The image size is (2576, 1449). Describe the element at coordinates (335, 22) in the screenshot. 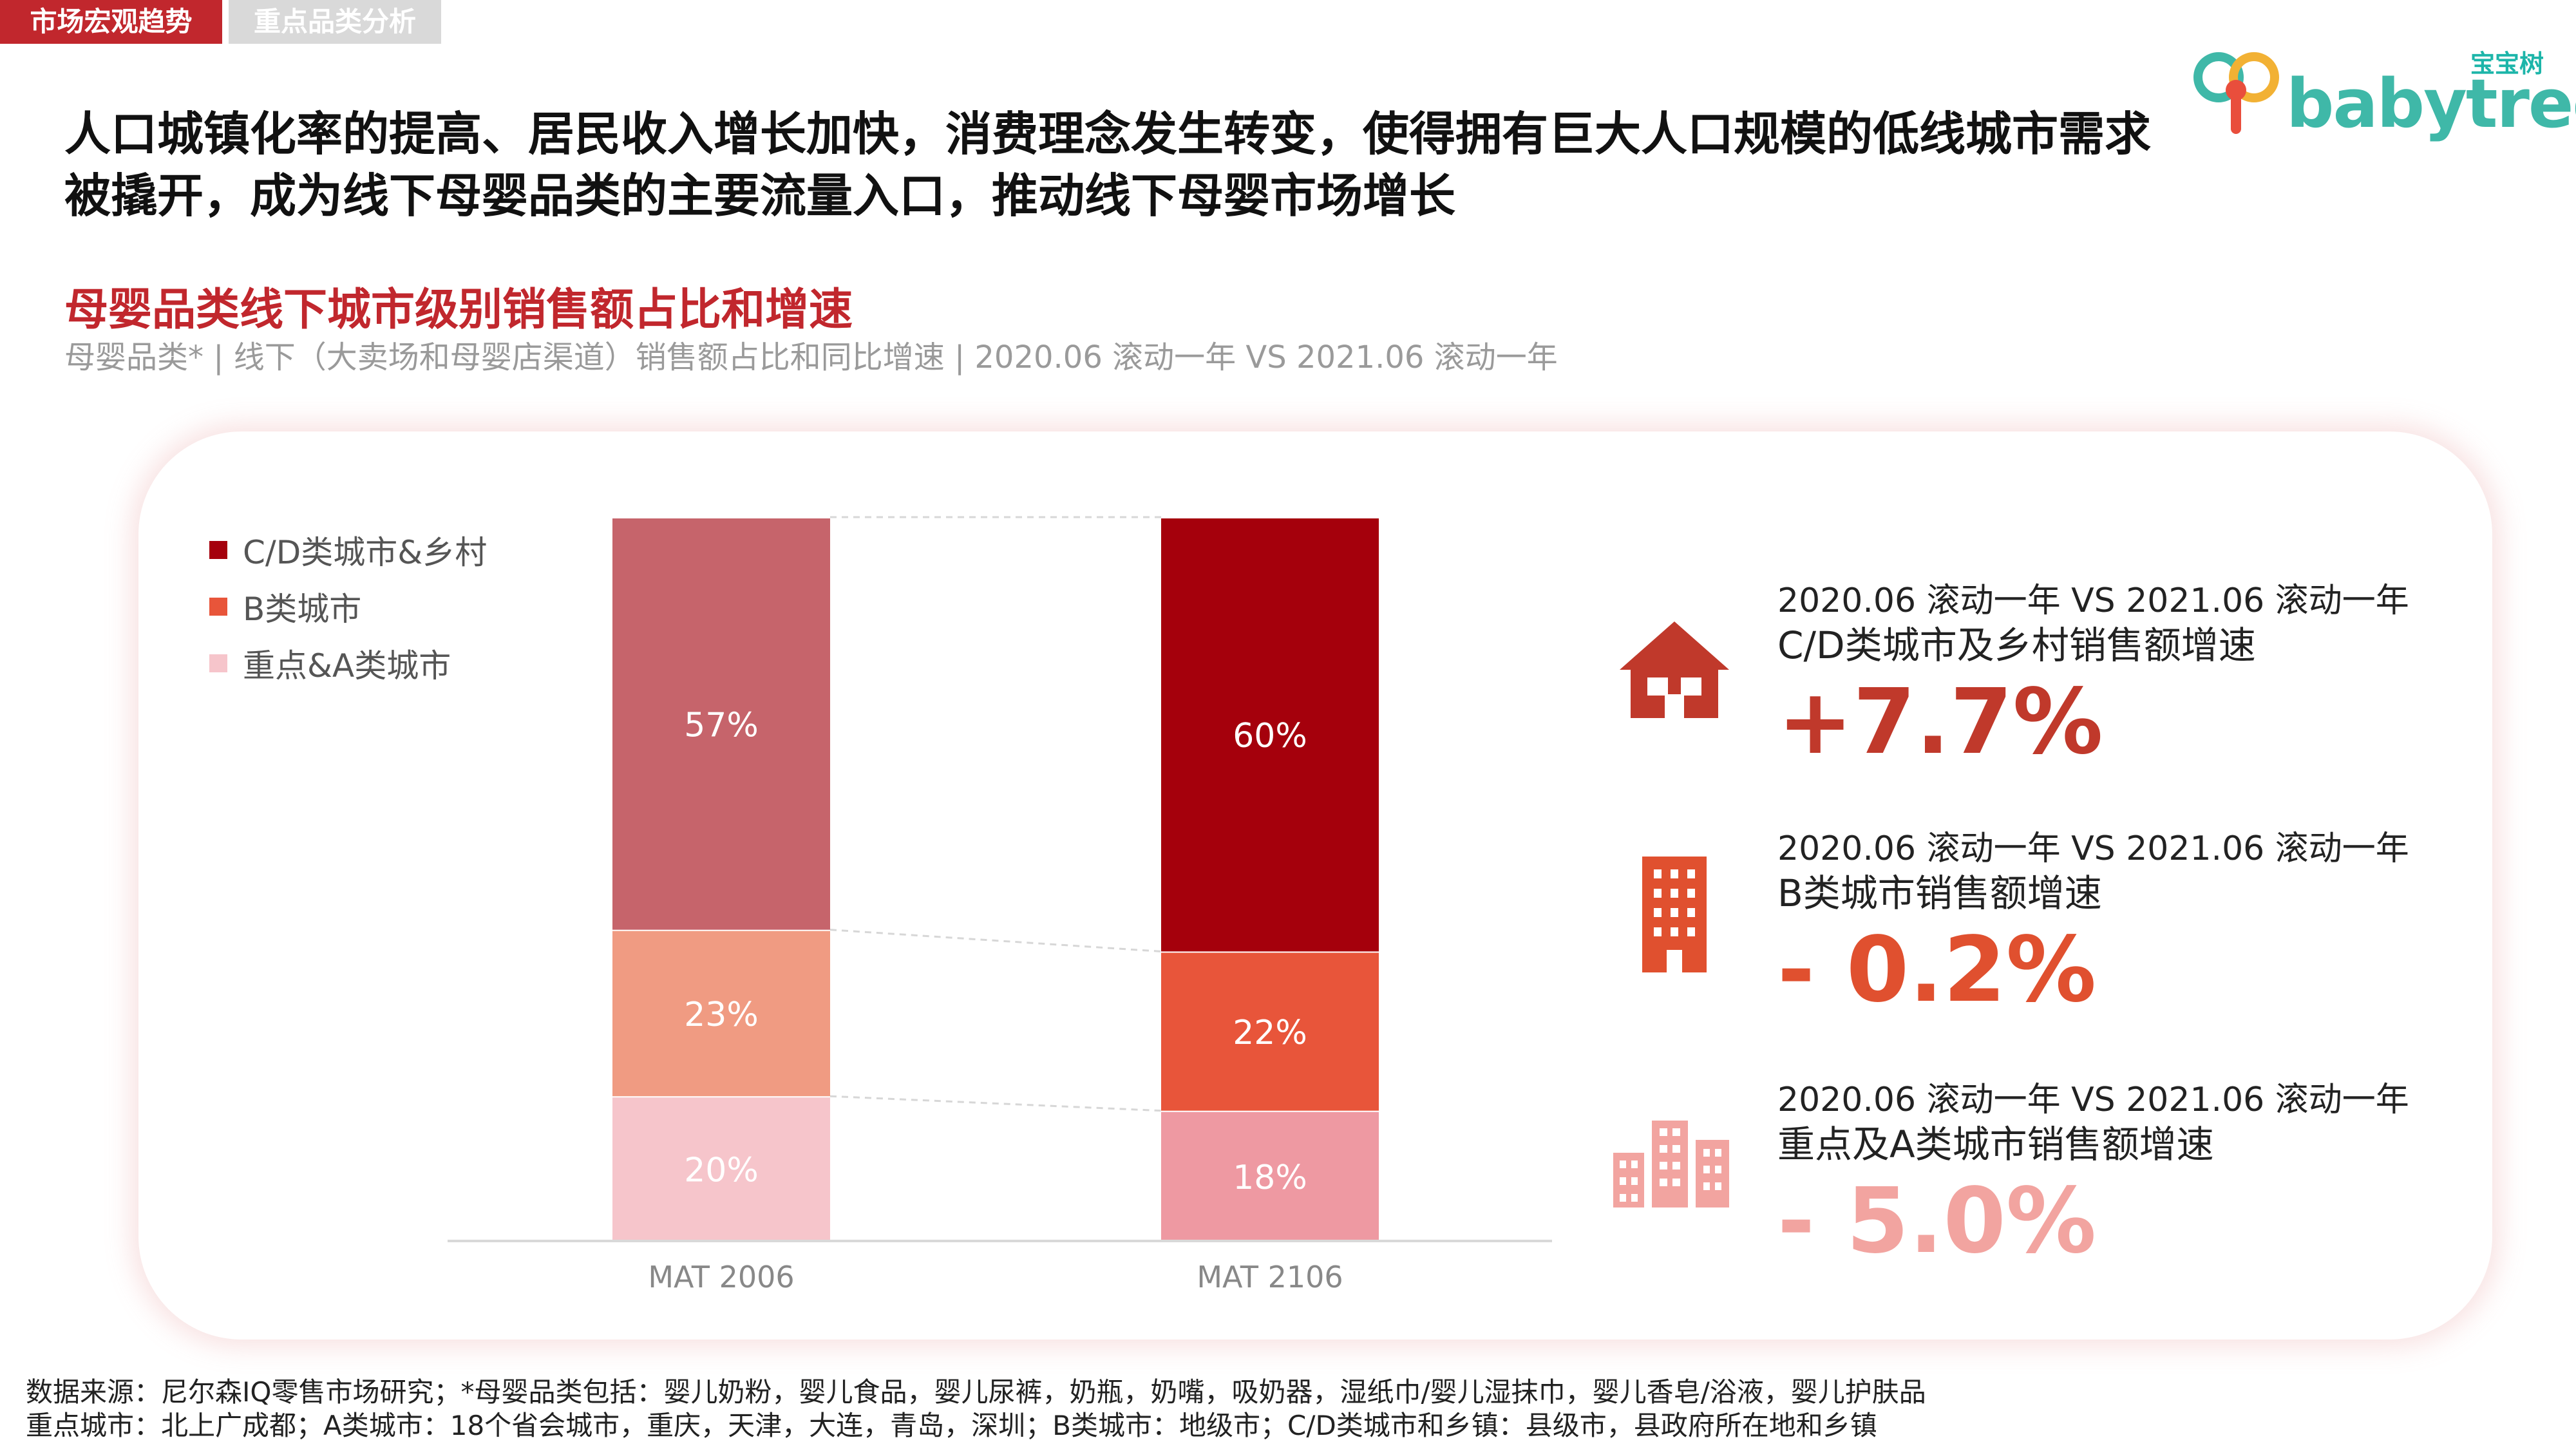

I see `tab-key-category-analysis: 重点品类分析` at that location.